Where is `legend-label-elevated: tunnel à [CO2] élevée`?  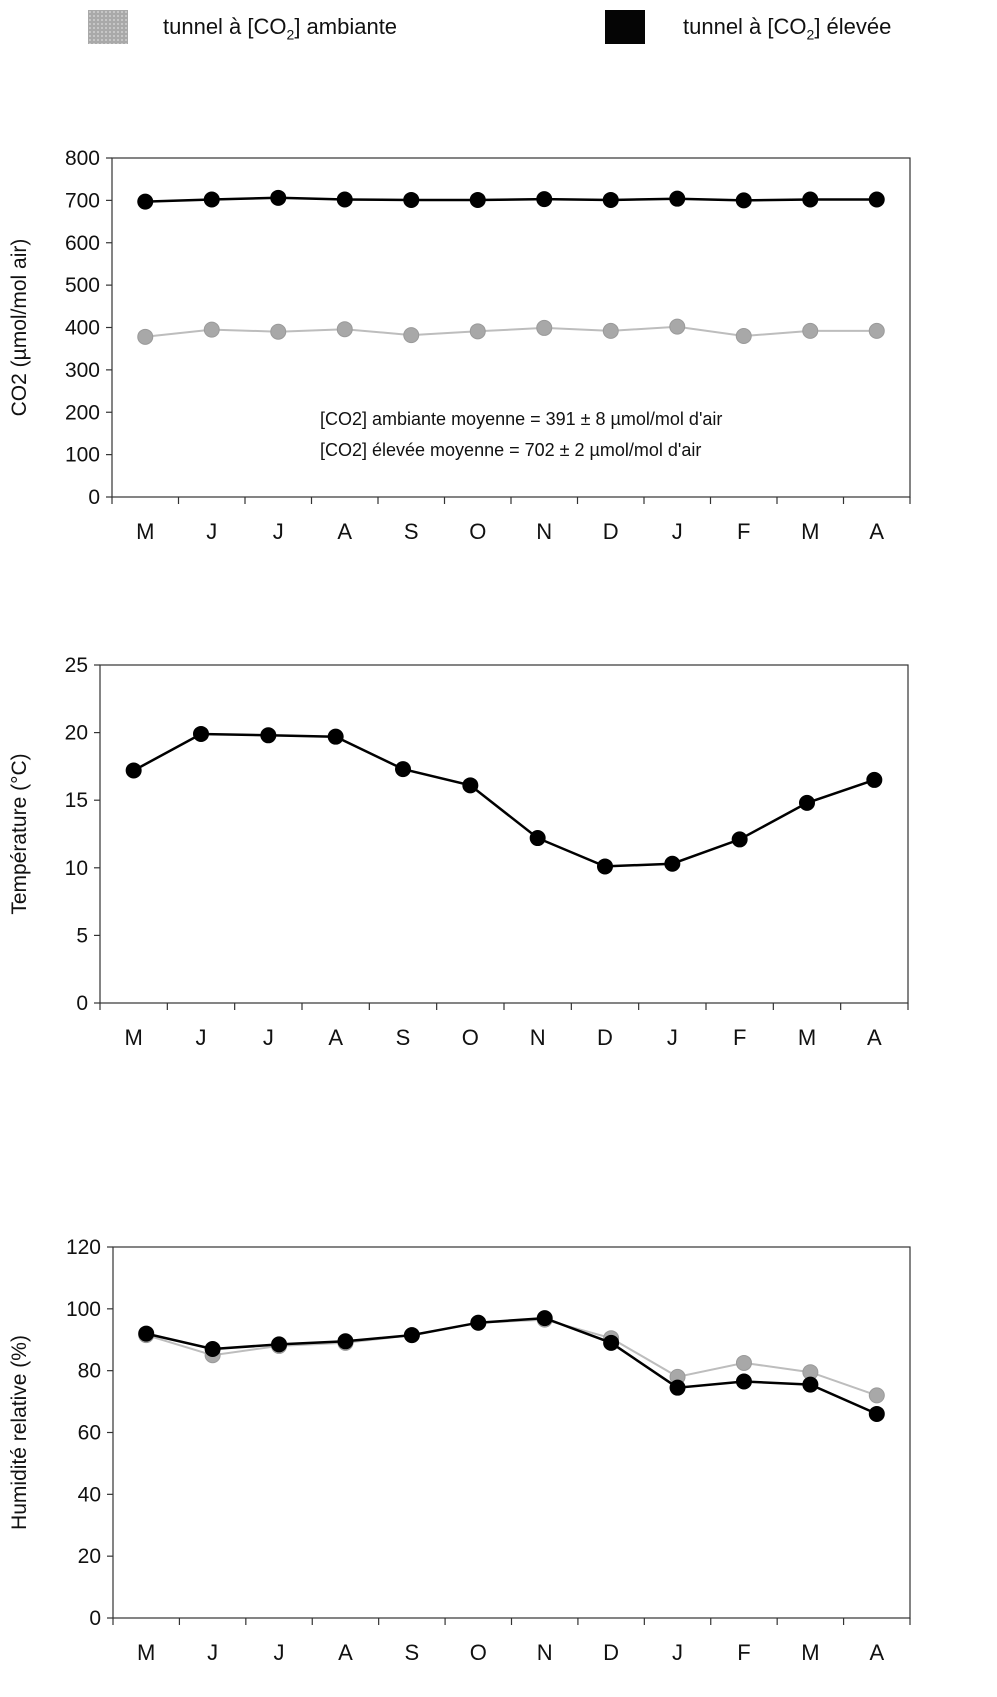
legend-label-elevated: tunnel à [CO2] élevée is located at coordinates (787, 28).